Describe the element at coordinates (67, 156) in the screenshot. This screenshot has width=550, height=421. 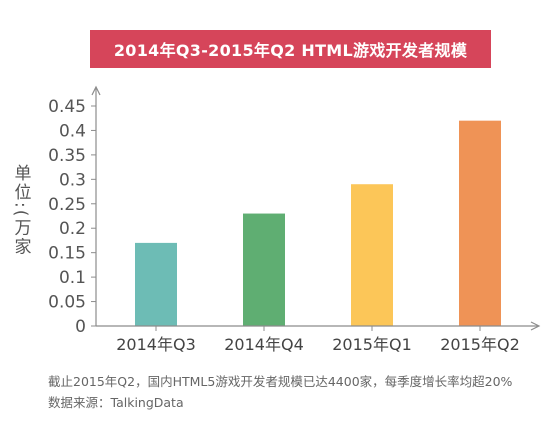
I see `y-tick-label: 0.35` at that location.